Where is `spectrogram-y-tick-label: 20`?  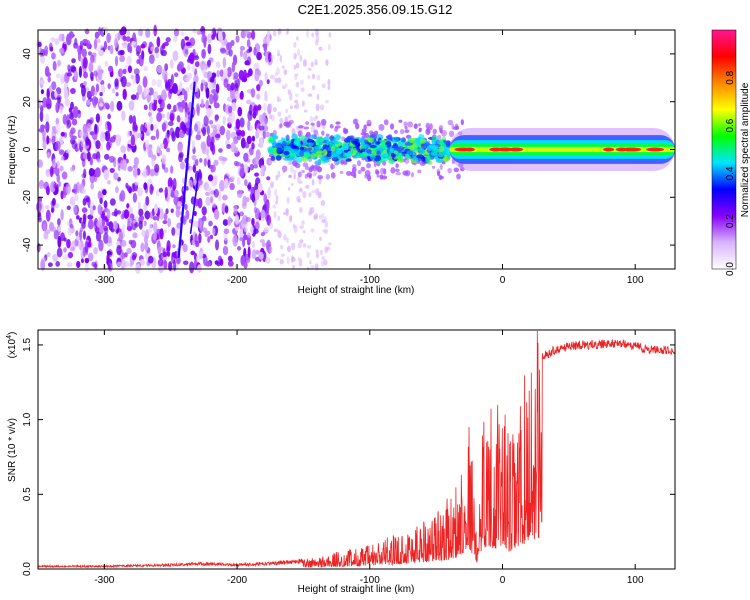
spectrogram-y-tick-label: 20 is located at coordinates (27, 102).